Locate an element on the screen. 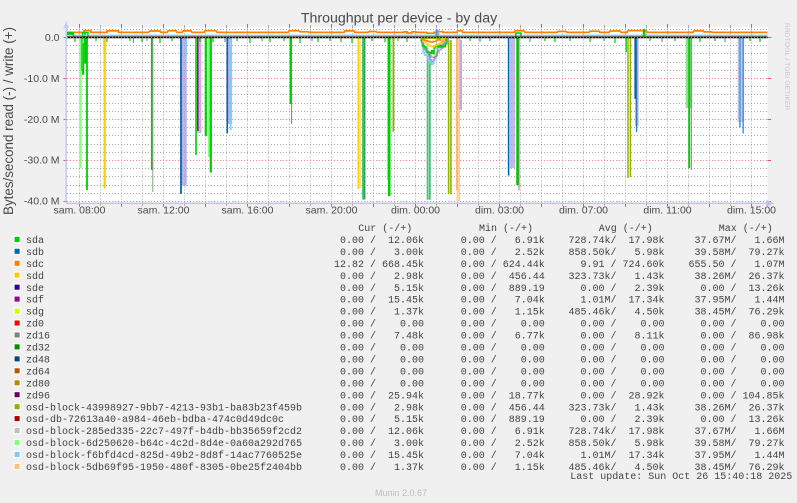 Image resolution: width=797 pixels, height=503 pixels. svg-text: Max (-/+) is located at coordinates (746, 229).